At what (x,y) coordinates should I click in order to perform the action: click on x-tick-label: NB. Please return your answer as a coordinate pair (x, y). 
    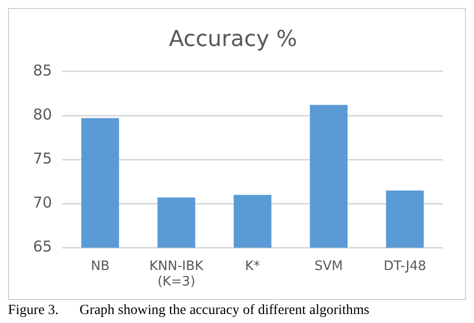
    Looking at the image, I should click on (100, 266).